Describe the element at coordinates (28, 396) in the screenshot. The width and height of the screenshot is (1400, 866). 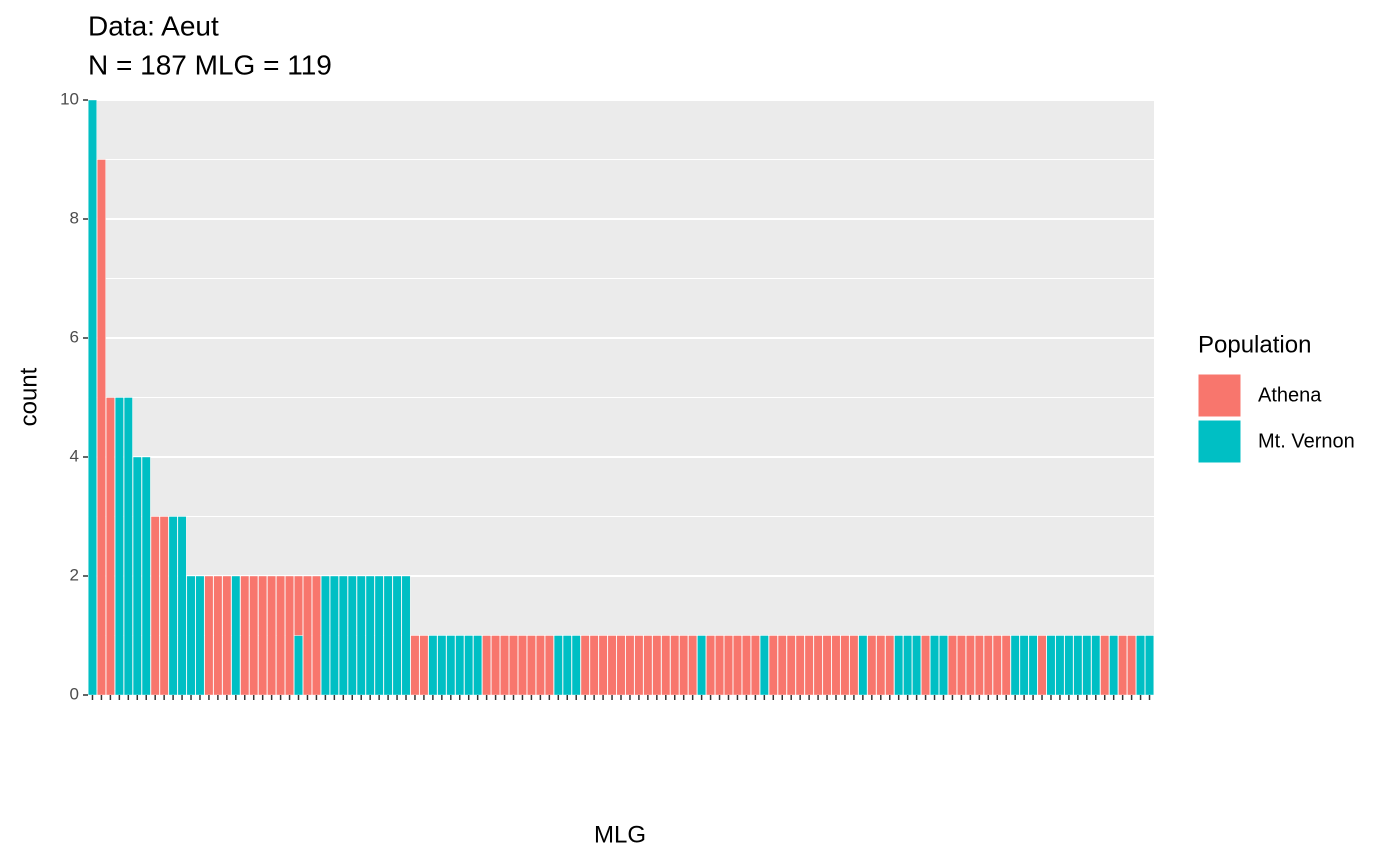
I see `y-axis-label: count` at that location.